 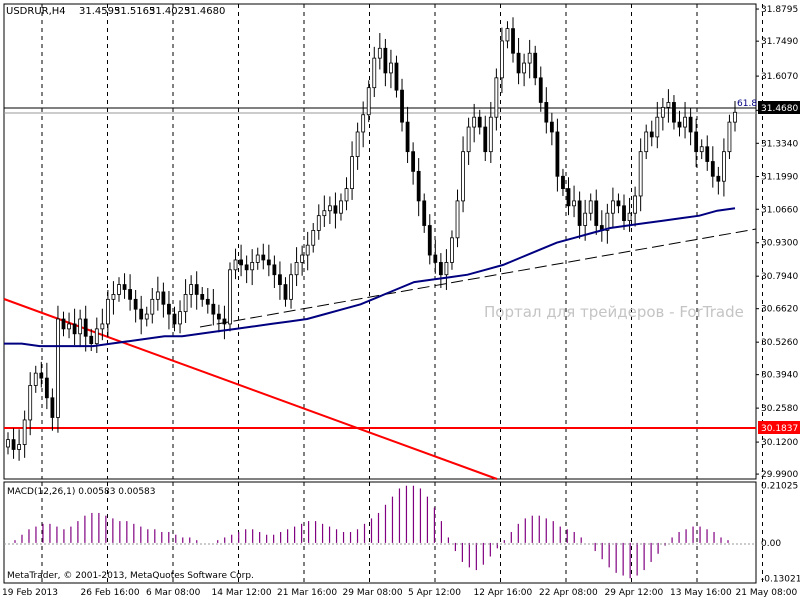 What do you see at coordinates (478, 278) in the screenshot?
I see `dashed-support-trendline` at bounding box center [478, 278].